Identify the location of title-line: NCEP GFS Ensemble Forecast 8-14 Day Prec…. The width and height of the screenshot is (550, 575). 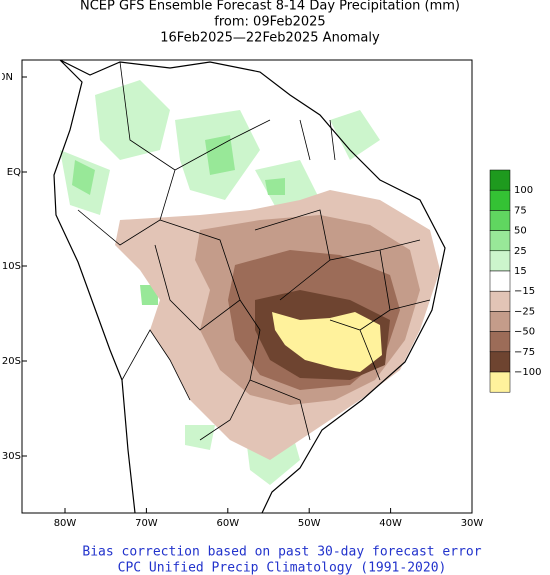
(270, 7).